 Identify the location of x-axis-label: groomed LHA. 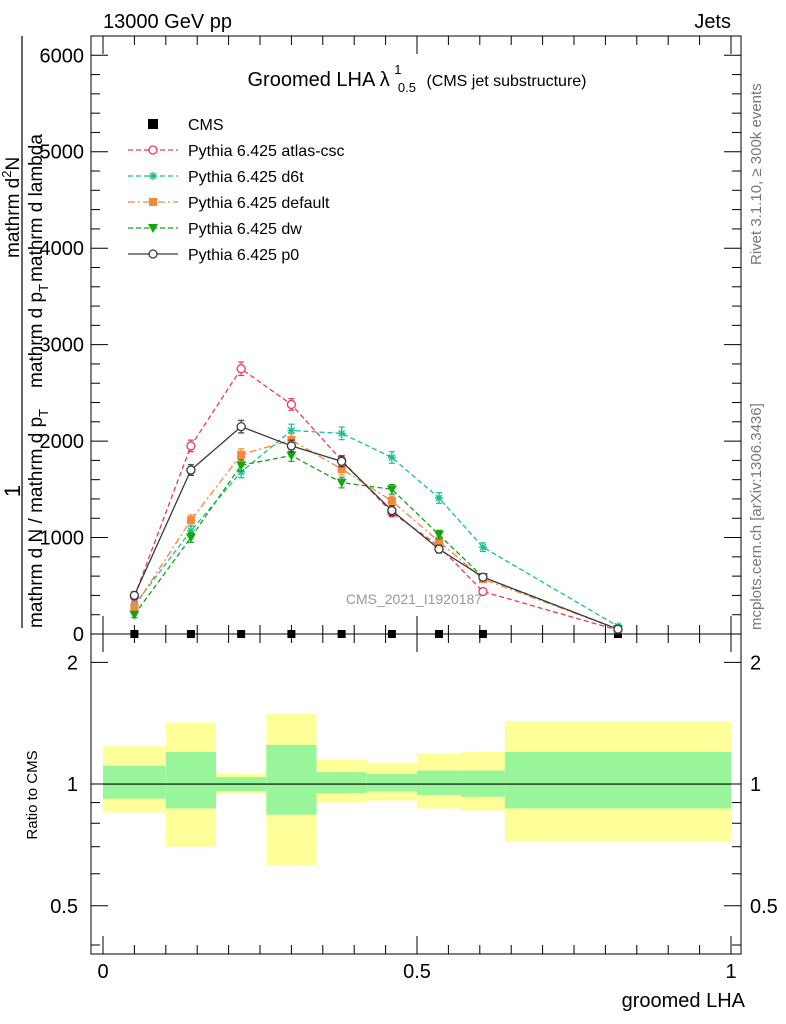
(684, 1001).